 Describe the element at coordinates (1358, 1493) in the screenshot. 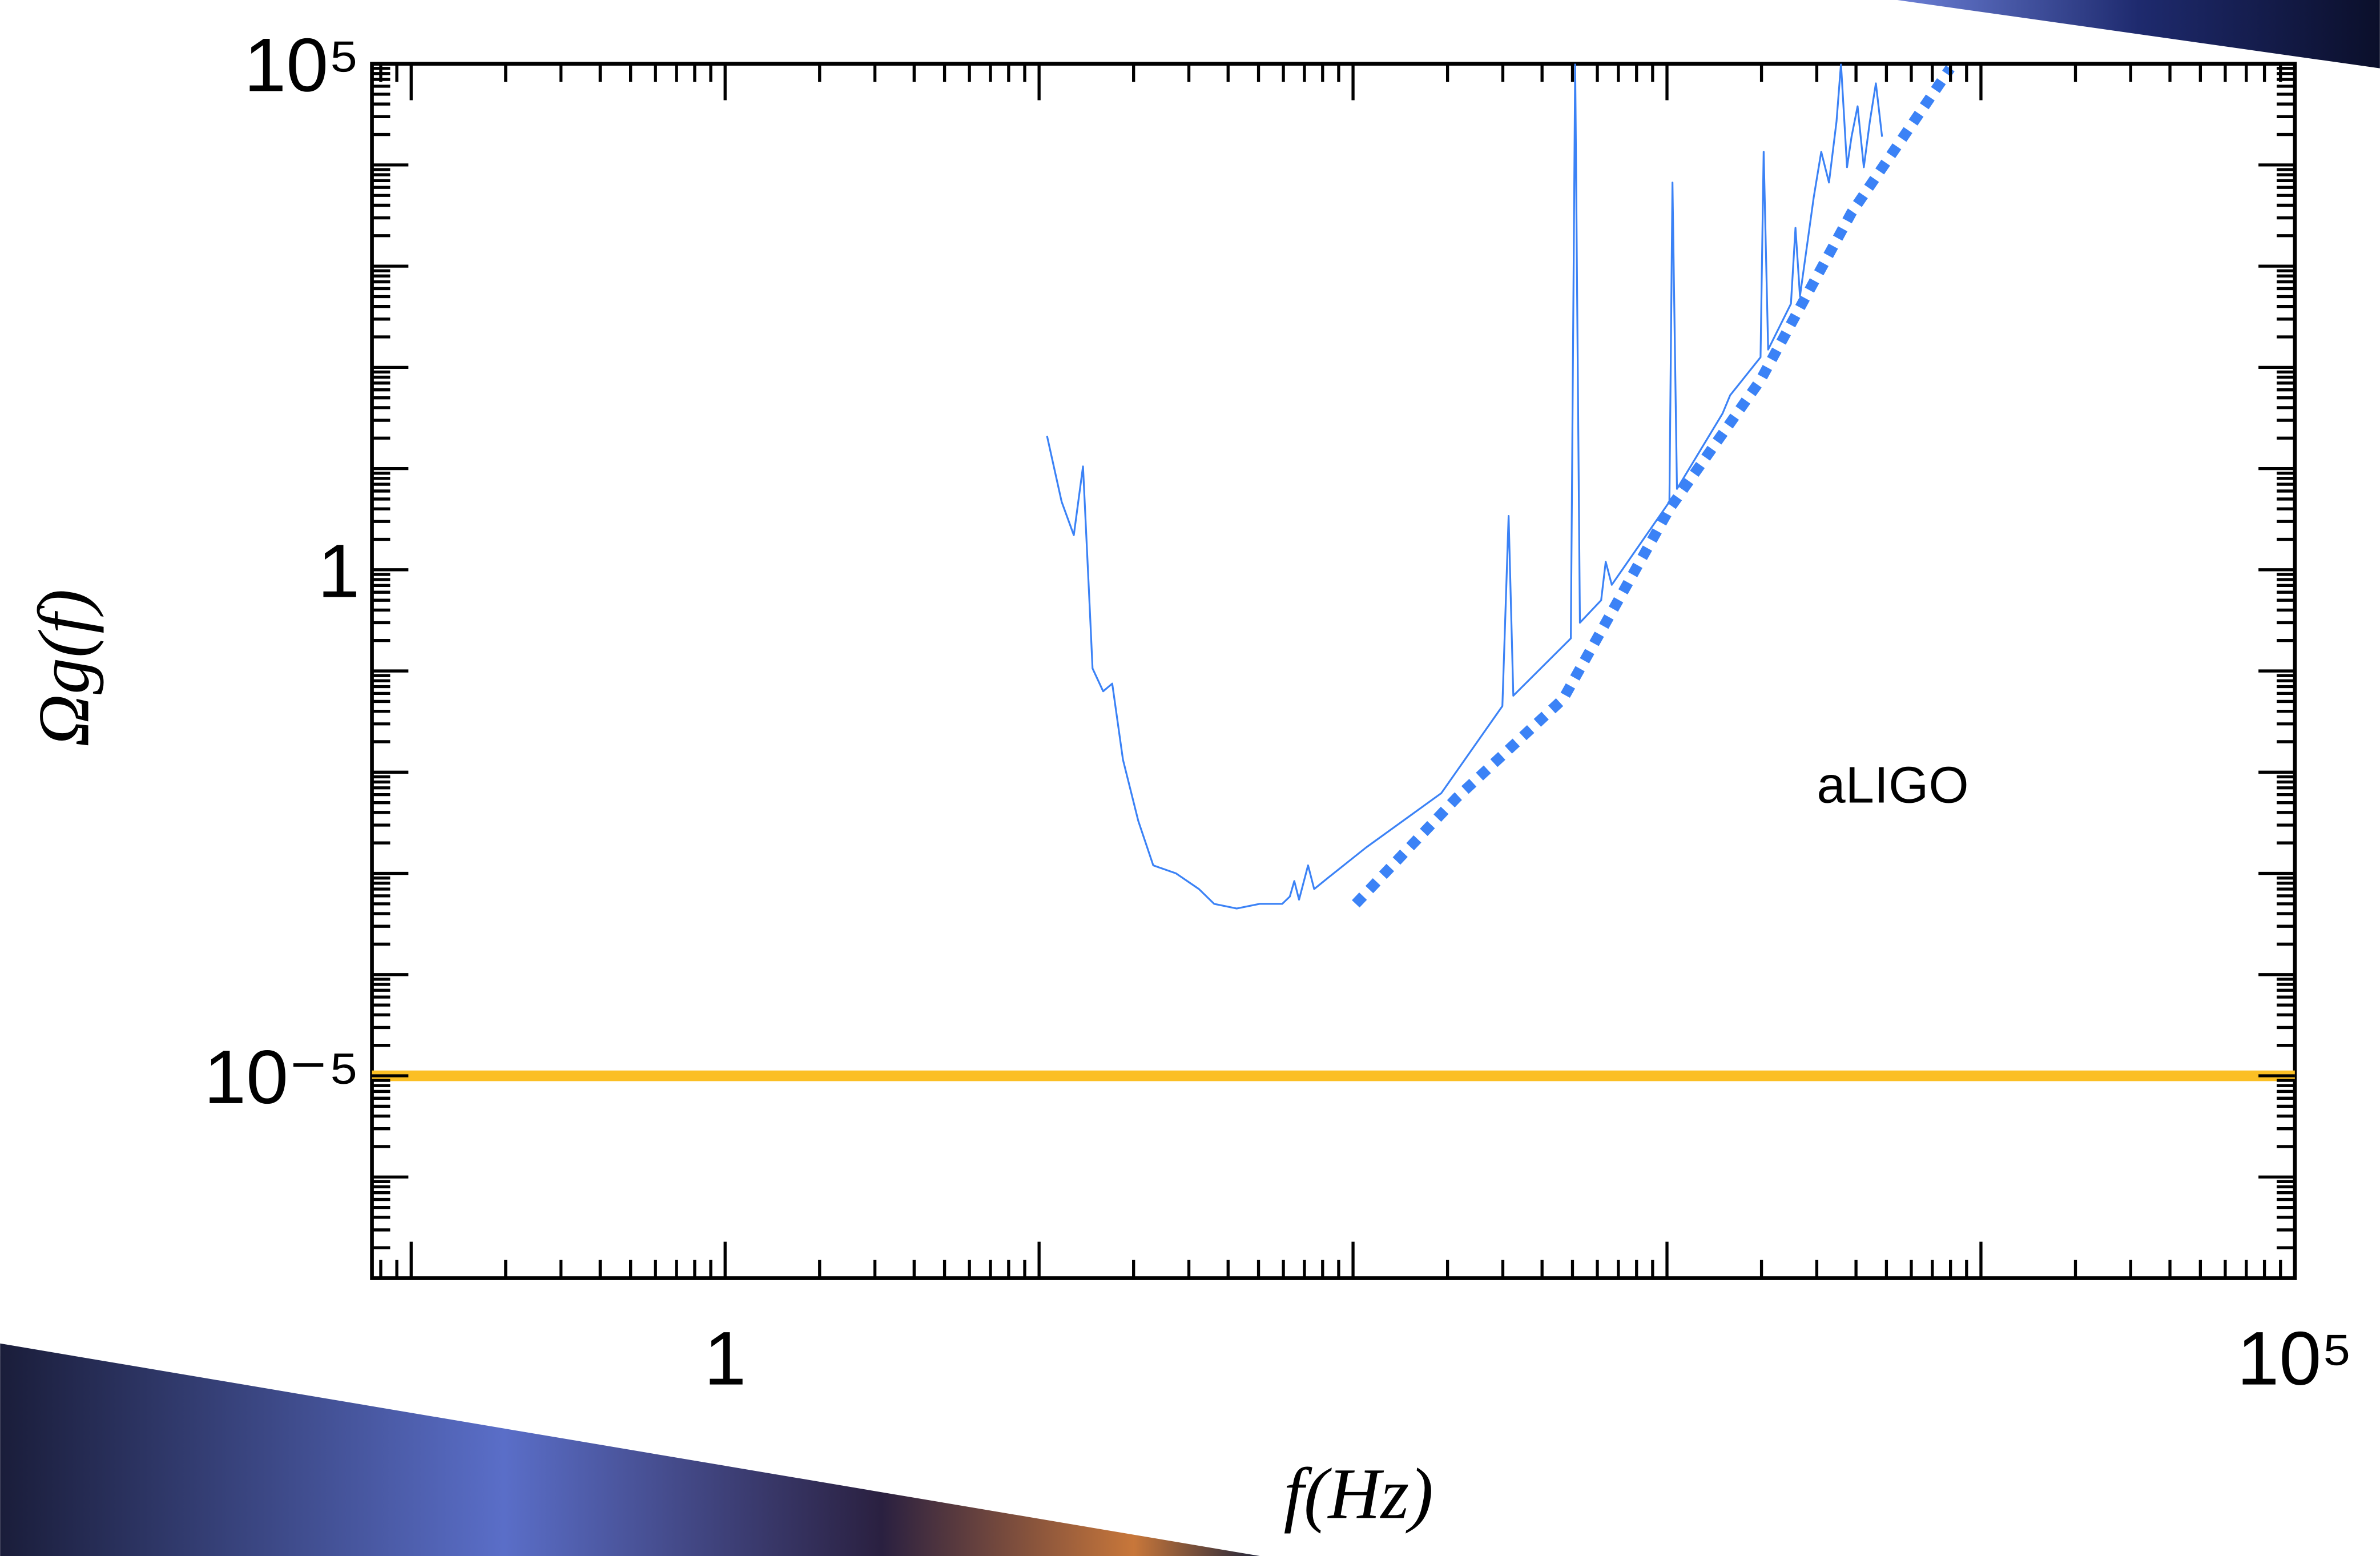

I see `x-axis-label: f(Hz)` at that location.